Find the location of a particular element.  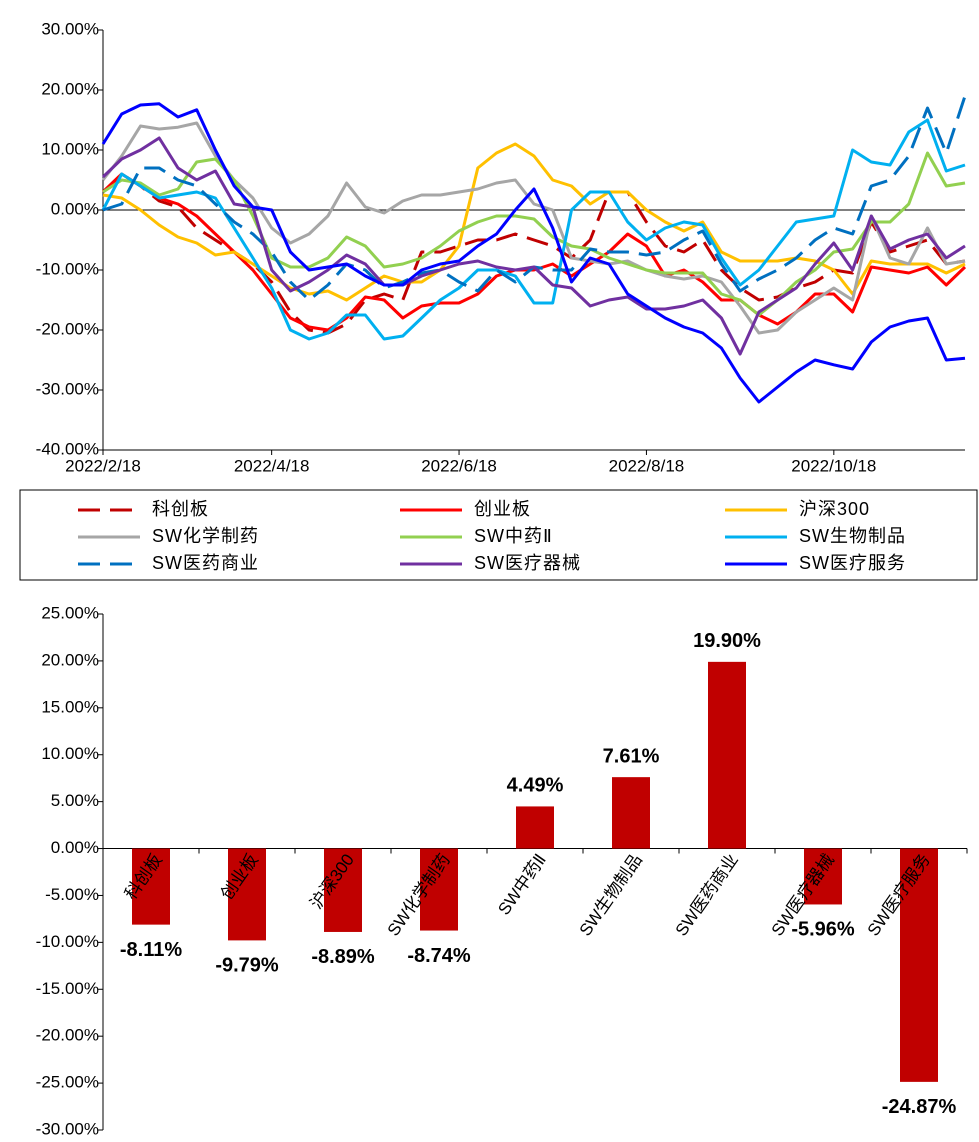

y-tick-label: -5.00% is located at coordinates (72, 894).